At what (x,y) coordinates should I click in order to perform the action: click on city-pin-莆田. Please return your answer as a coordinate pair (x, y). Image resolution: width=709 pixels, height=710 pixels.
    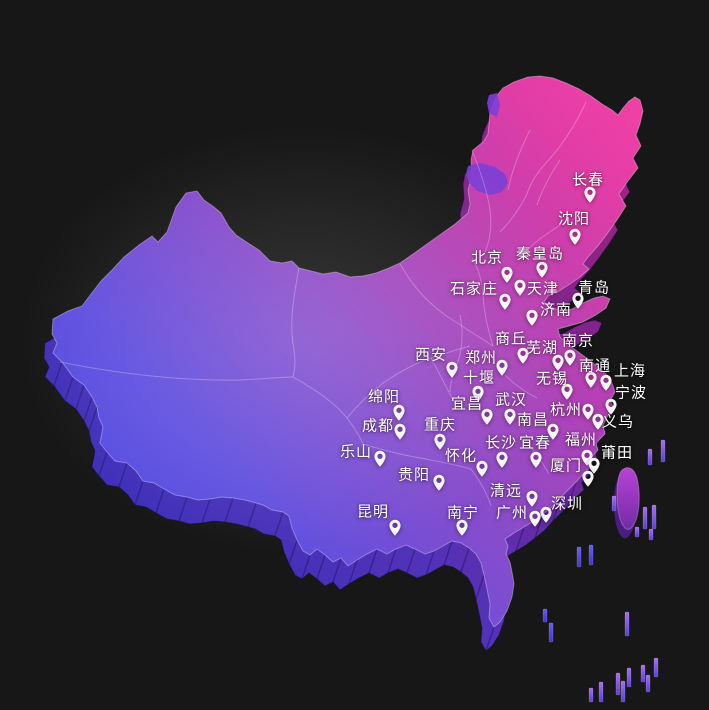
    Looking at the image, I should click on (594, 465).